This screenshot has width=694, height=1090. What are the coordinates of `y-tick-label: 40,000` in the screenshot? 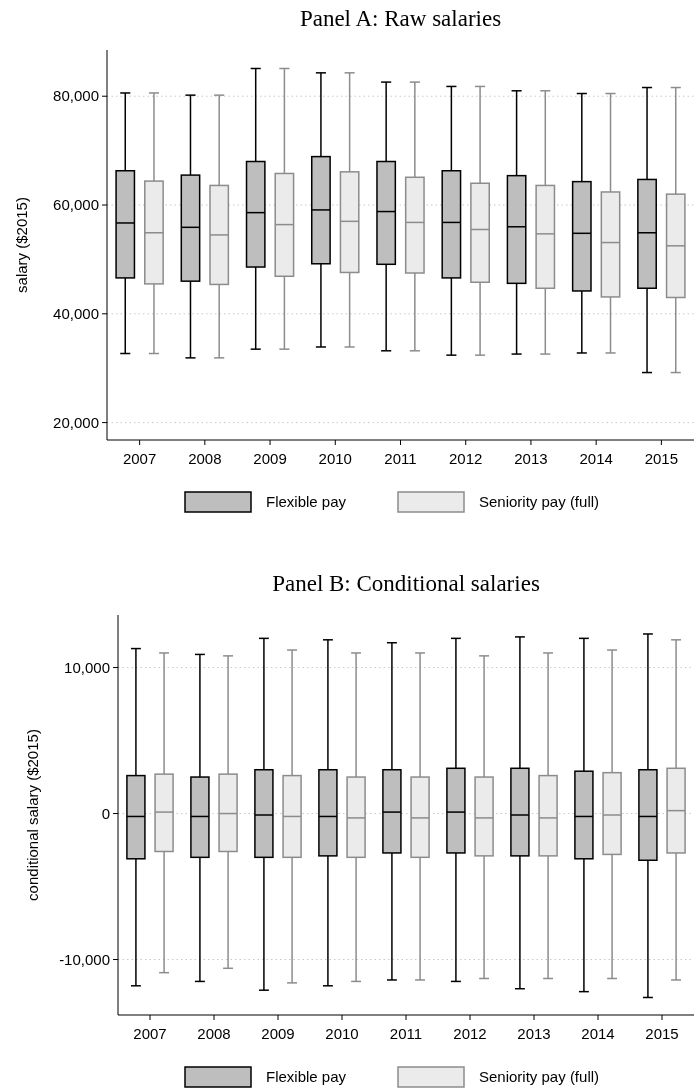 It's located at (76, 314).